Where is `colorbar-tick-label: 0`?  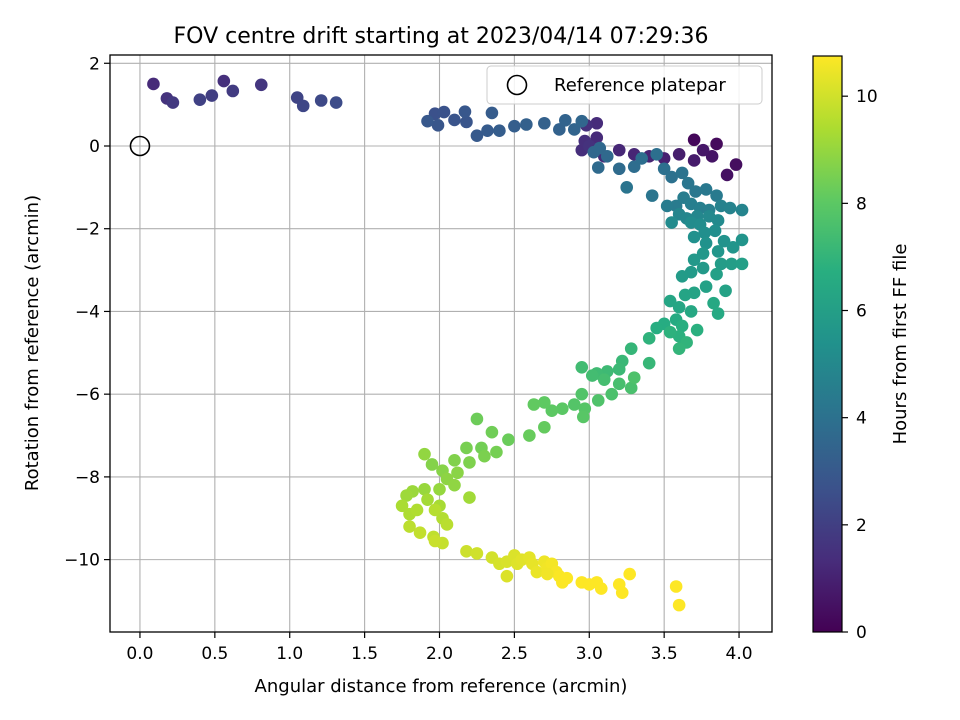
colorbar-tick-label: 0 is located at coordinates (861, 633).